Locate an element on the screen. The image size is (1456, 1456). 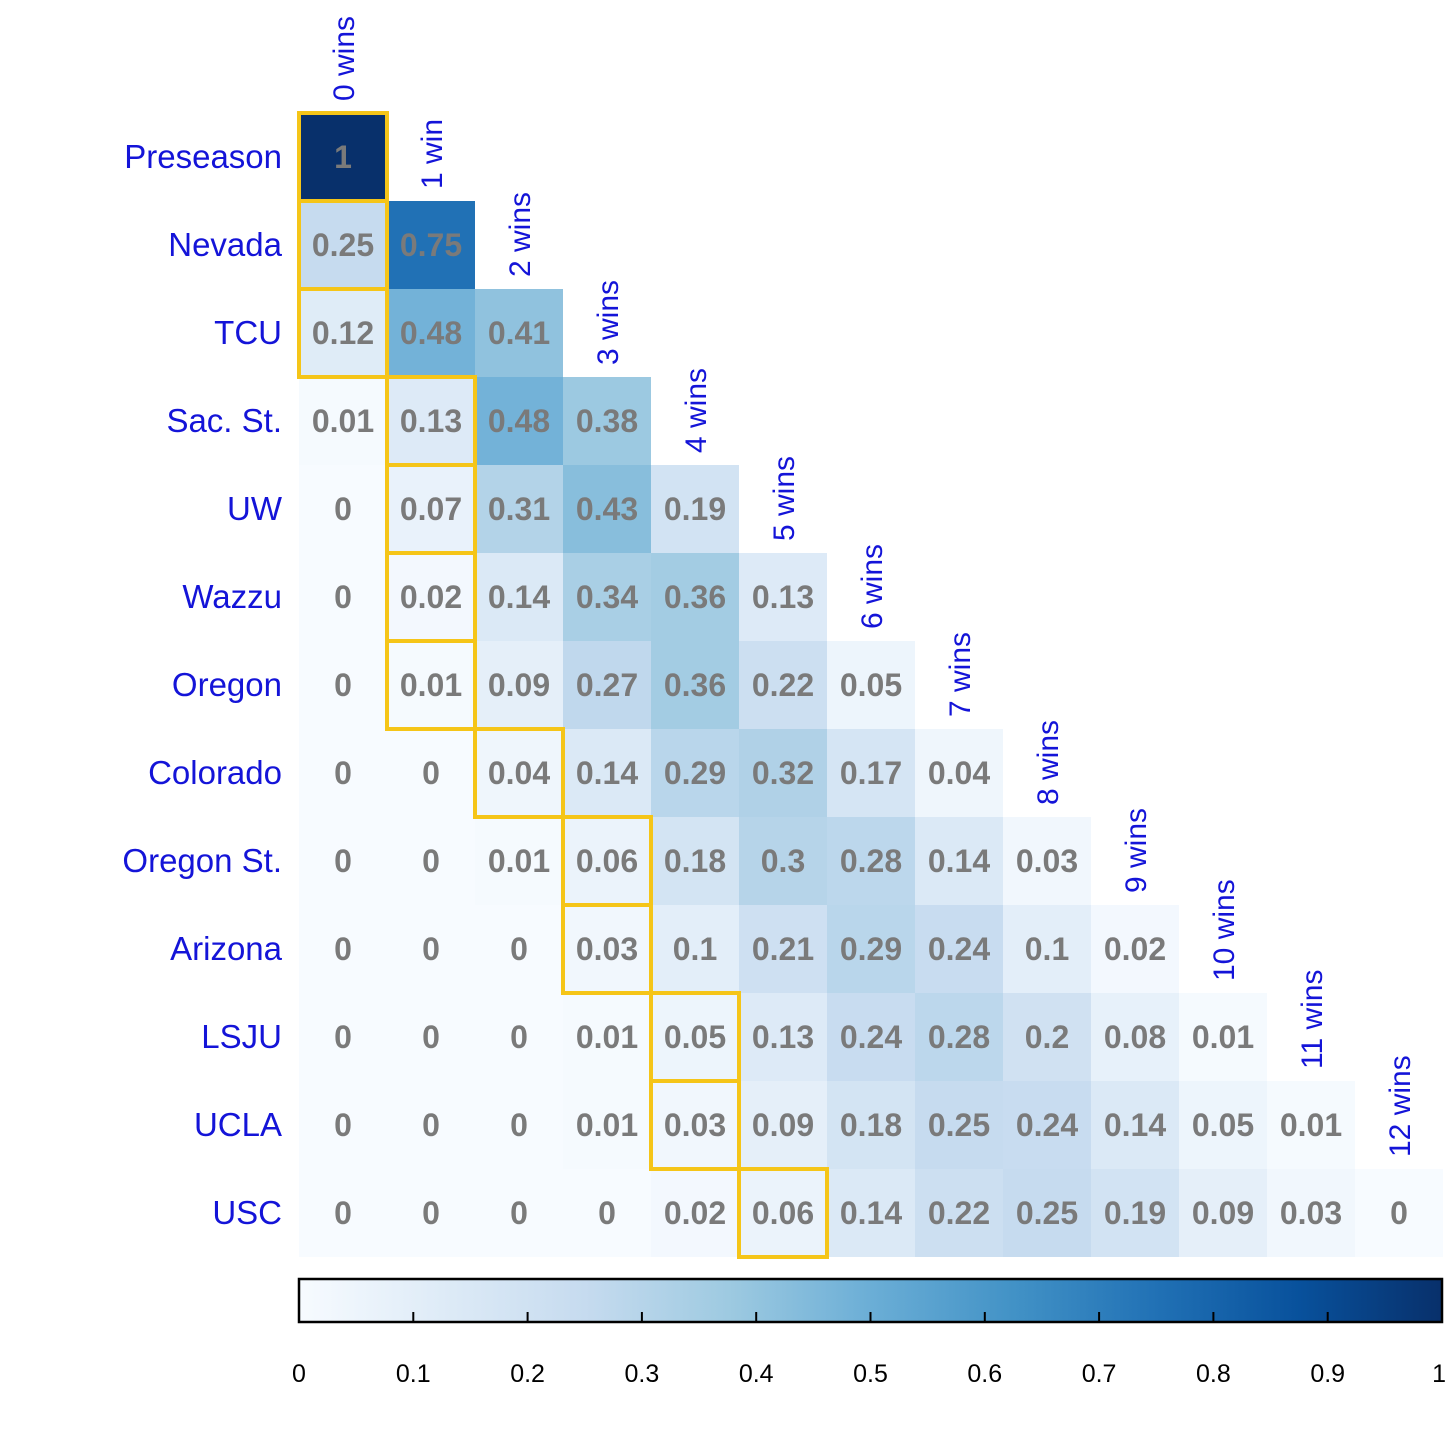
cell-value-label: 0.75 is located at coordinates (431, 245).